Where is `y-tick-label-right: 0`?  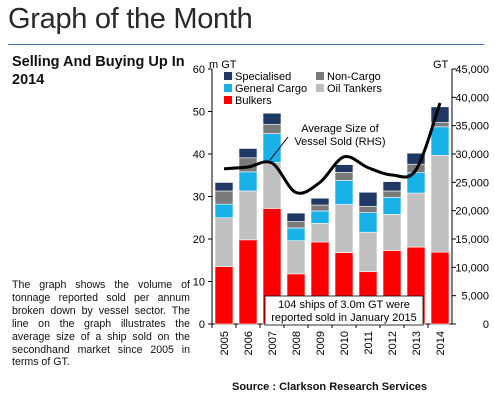
y-tick-label-right: 0 is located at coordinates (486, 325).